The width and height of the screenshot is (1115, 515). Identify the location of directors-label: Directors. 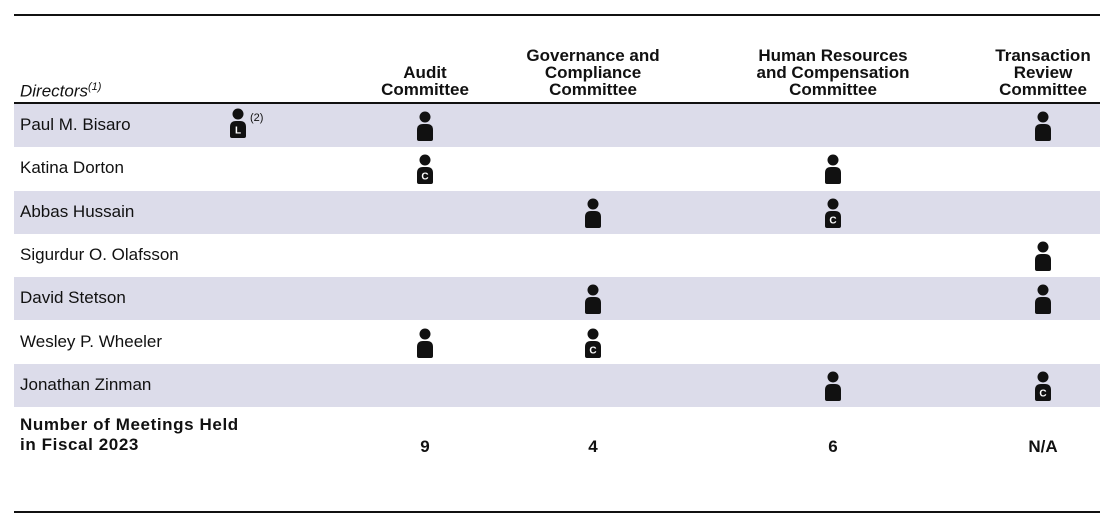
(54, 91).